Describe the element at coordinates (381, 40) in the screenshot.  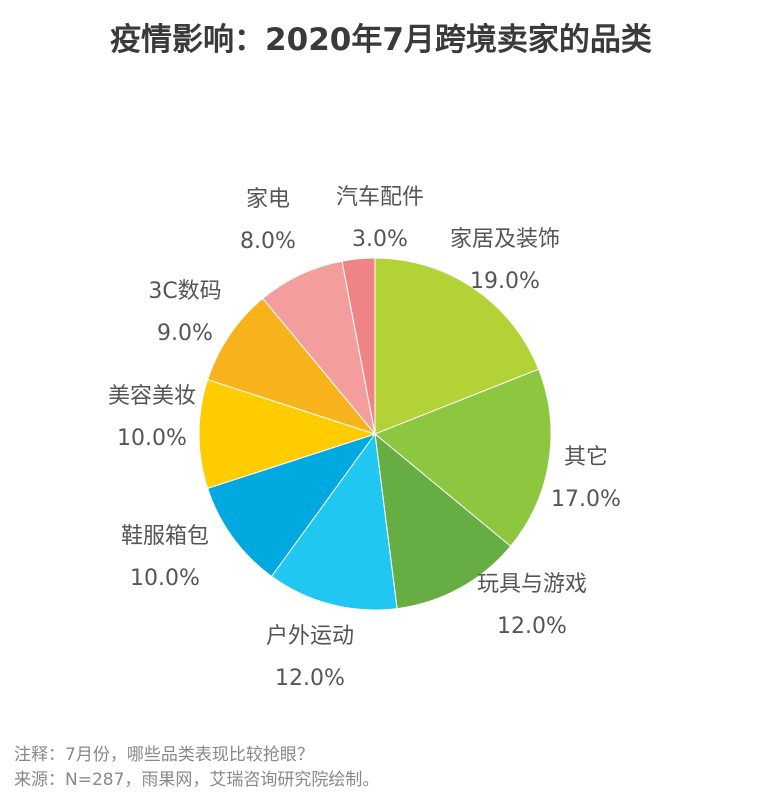
I see `chart-title: 疫情影响：2020年7月跨境卖家的品类` at that location.